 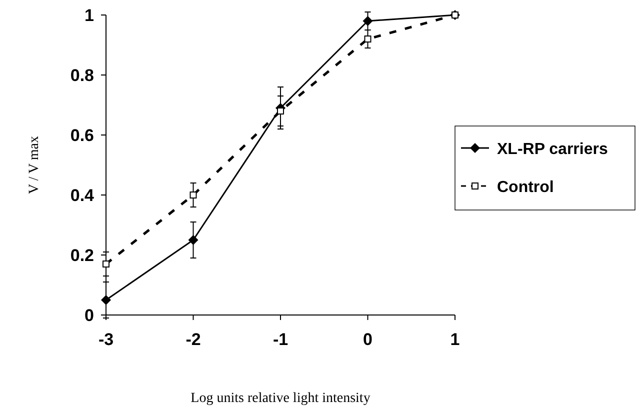 What do you see at coordinates (193, 339) in the screenshot?
I see `x-tick-label: -2` at bounding box center [193, 339].